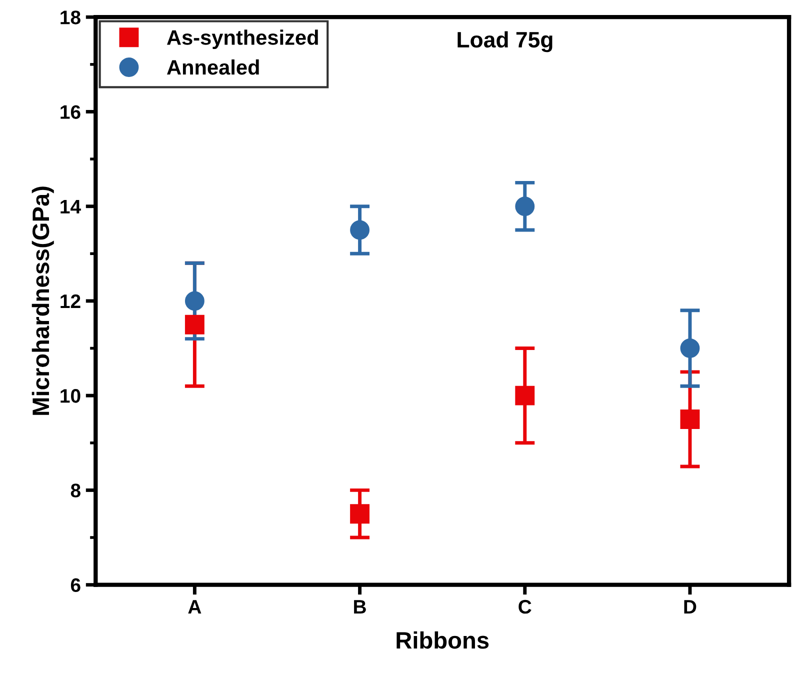 This screenshot has height=684, width=797. Describe the element at coordinates (195, 607) in the screenshot. I see `x-tick-label: A` at that location.